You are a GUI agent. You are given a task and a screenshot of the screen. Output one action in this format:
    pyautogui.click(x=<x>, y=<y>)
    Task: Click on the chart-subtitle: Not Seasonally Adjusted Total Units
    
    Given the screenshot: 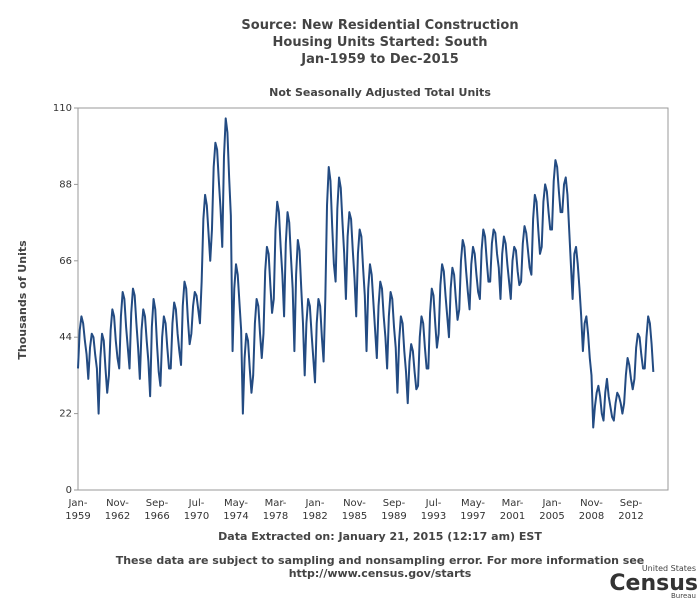 What is the action you would take?
    pyautogui.click(x=380, y=92)
    